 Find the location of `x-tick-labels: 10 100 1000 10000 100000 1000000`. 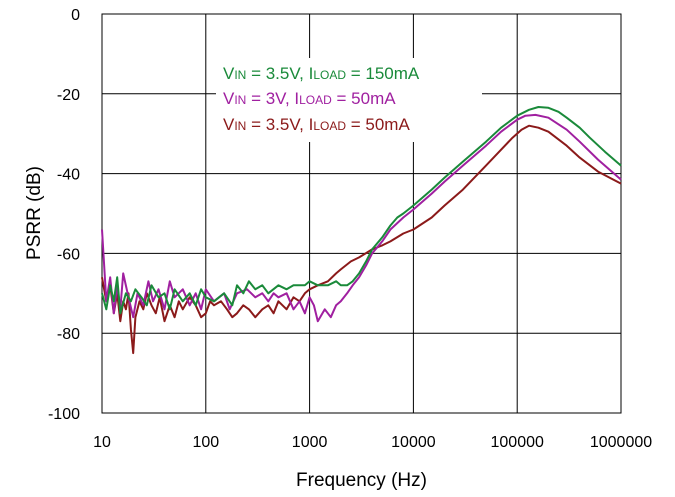

x-tick-labels: 10 100 1000 10000 100000 1000000 is located at coordinates (372, 442).